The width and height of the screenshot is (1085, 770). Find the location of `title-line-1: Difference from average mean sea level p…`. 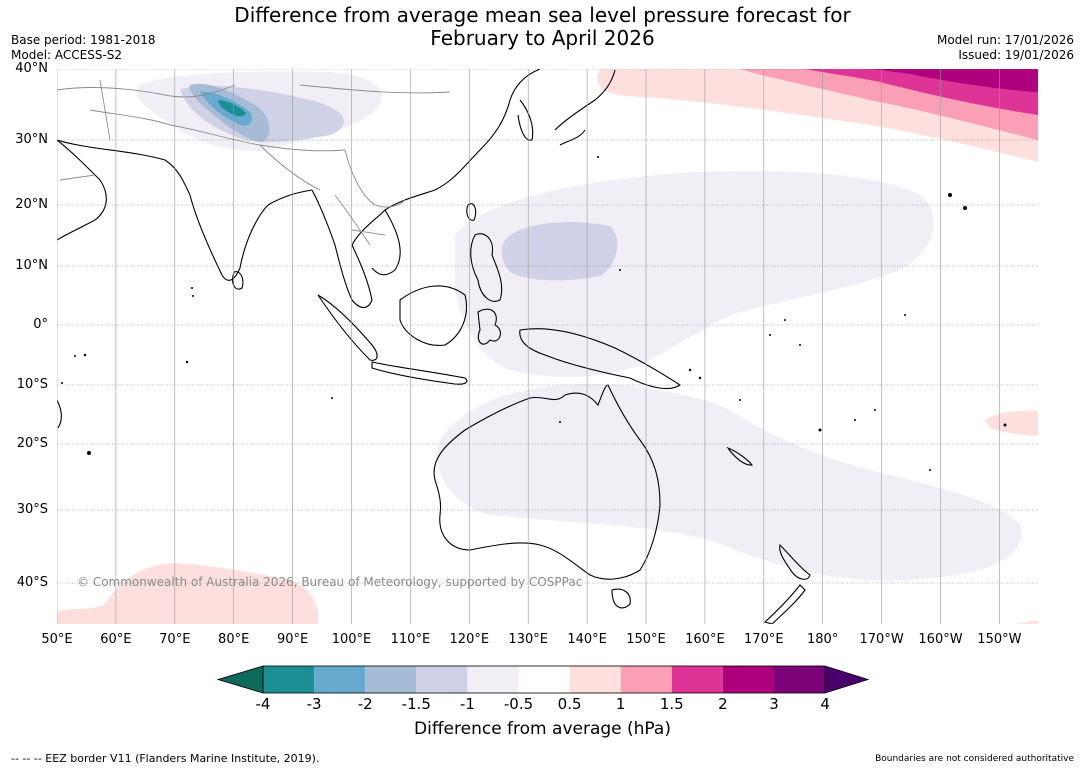

title-line-1: Difference from average mean sea level p… is located at coordinates (542, 15).